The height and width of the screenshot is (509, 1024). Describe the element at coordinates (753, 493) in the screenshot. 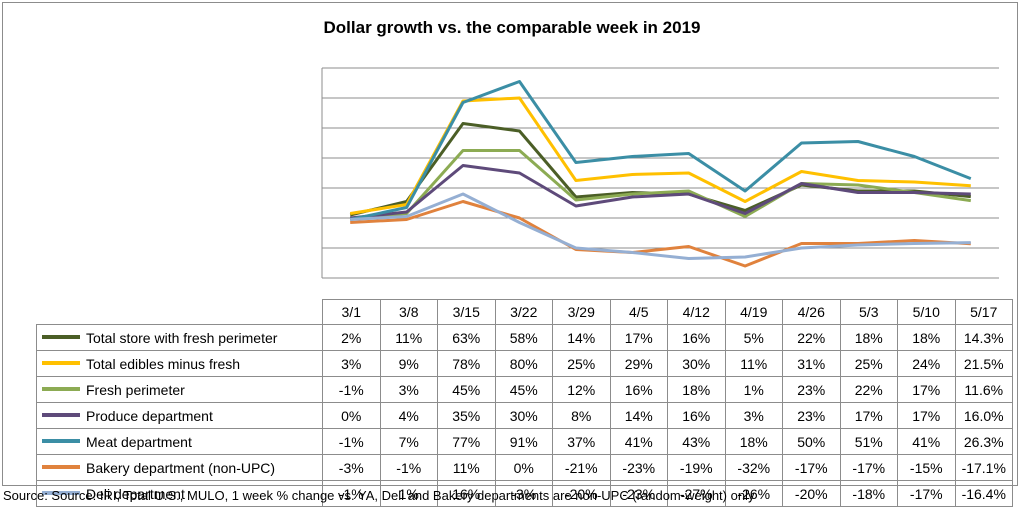

I see `data-label: -26%` at that location.